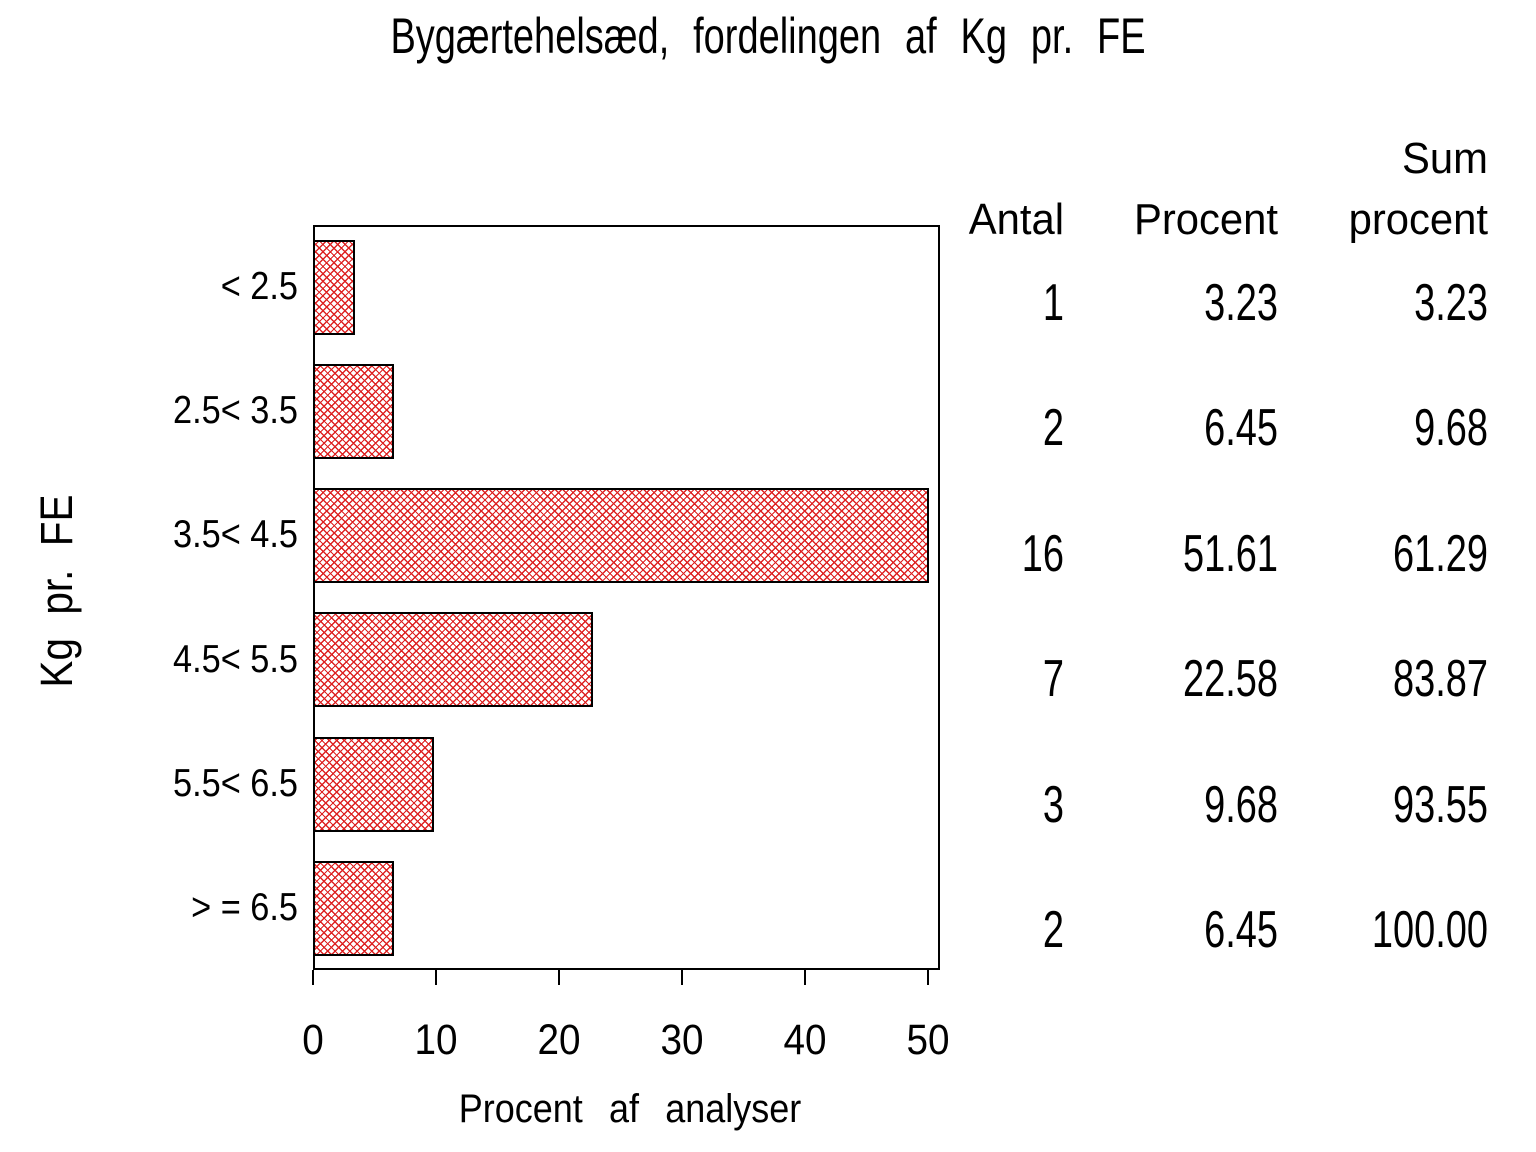 Image resolution: width=1536 pixels, height=1152 pixels. Describe the element at coordinates (1241, 805) in the screenshot. I see `table-cell-procent: 9.68` at that location.